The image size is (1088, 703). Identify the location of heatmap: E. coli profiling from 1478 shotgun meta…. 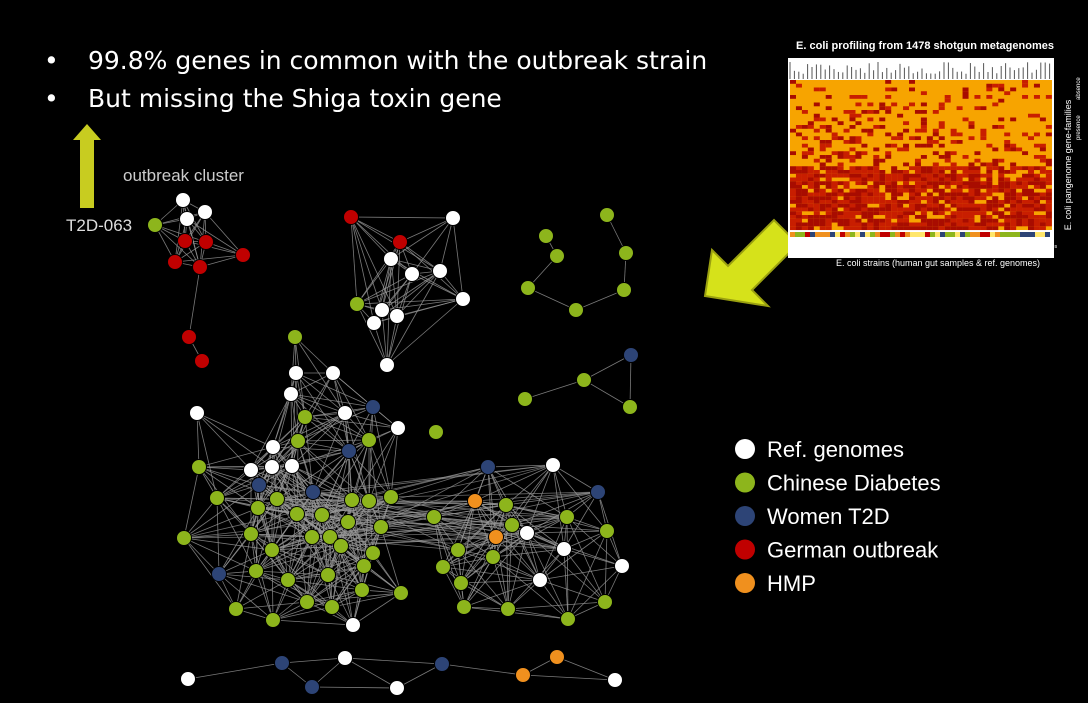
(935, 154).